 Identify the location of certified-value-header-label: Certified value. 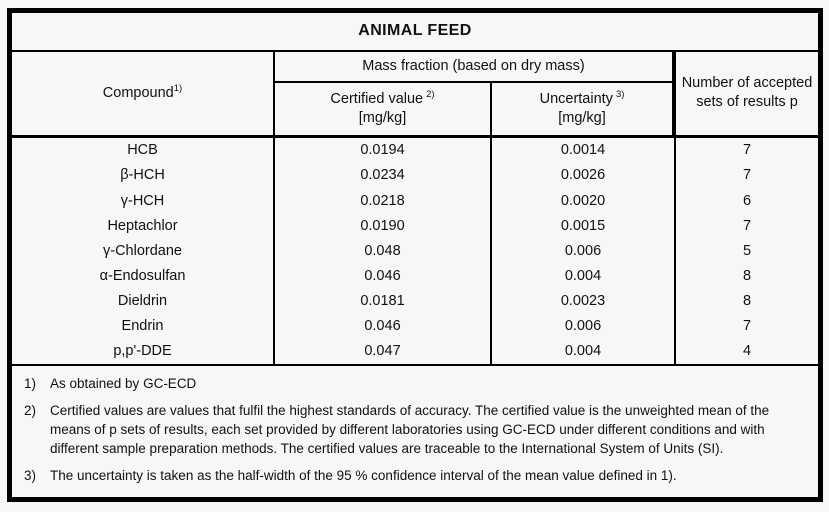
(377, 98).